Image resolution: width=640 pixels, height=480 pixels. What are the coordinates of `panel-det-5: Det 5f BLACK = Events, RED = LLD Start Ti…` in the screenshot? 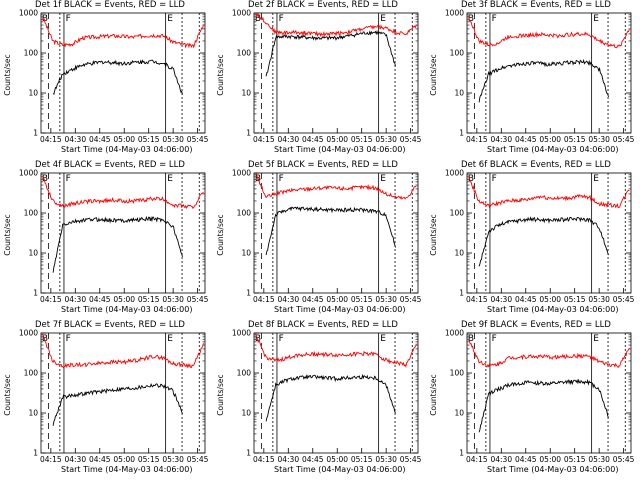 It's located at (319, 240).